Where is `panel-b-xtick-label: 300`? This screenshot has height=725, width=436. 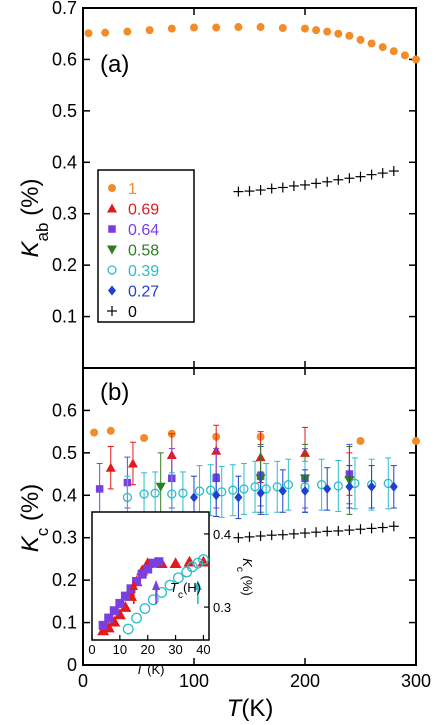 panel-b-xtick-label: 300 is located at coordinates (416, 681).